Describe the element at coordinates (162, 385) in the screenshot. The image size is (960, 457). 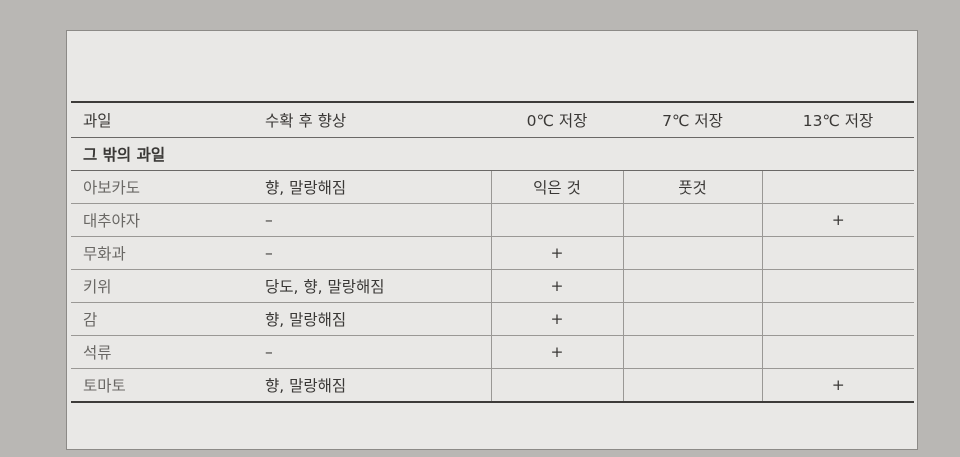
I see `fruit-name: 토마토` at that location.